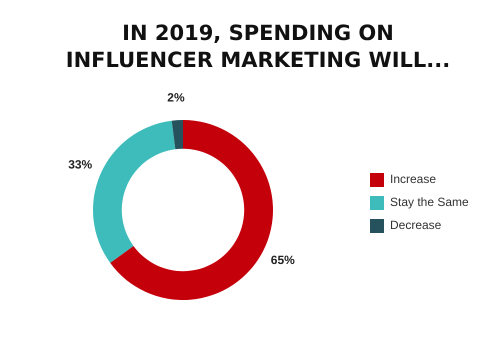 This screenshot has width=500, height=350. I want to click on data-label: 2%, so click(176, 97).